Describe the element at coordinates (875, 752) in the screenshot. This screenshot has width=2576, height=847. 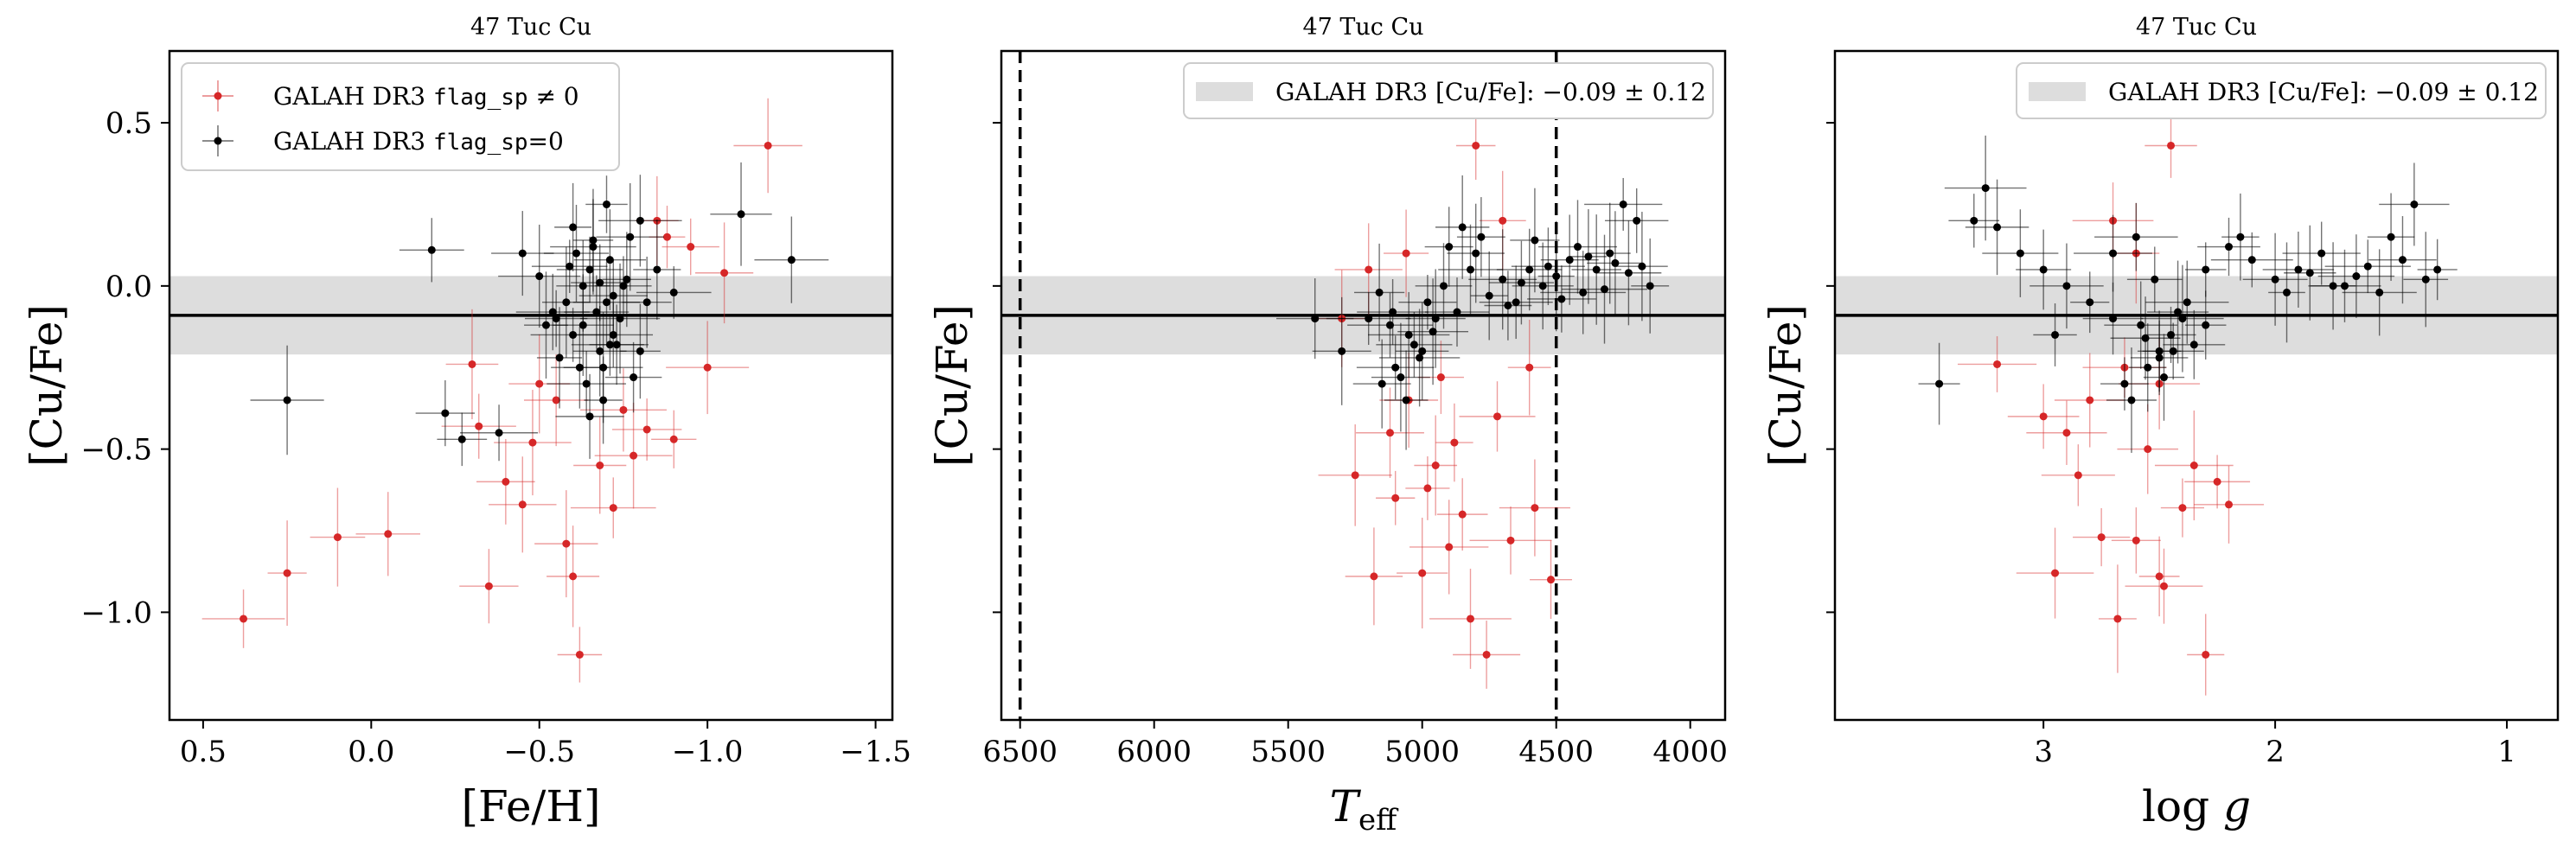
I see `x-tick-label: −1.5` at that location.